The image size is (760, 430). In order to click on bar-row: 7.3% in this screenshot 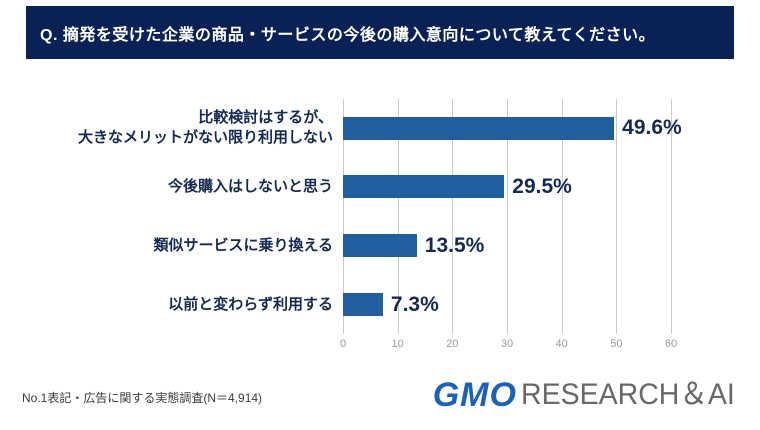, I will do `click(507, 304)`.